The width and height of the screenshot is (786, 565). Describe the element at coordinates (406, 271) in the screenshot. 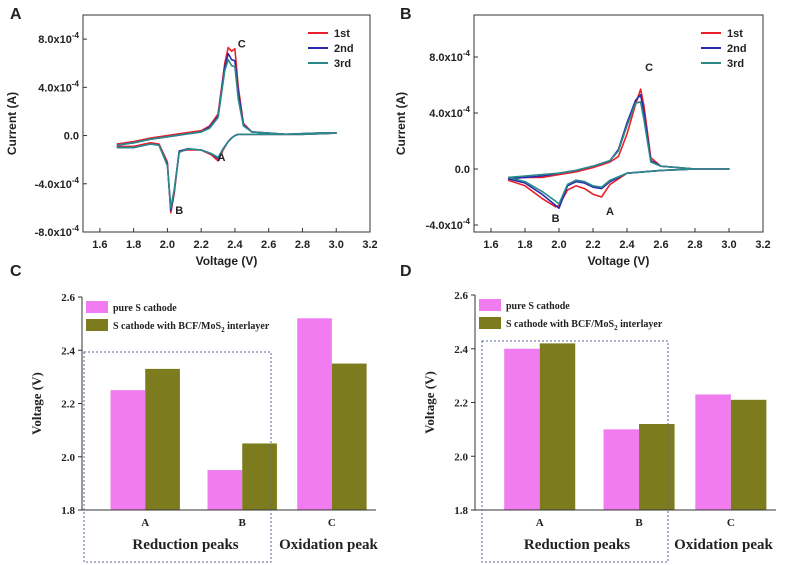

I see `panel-letter: D` at that location.